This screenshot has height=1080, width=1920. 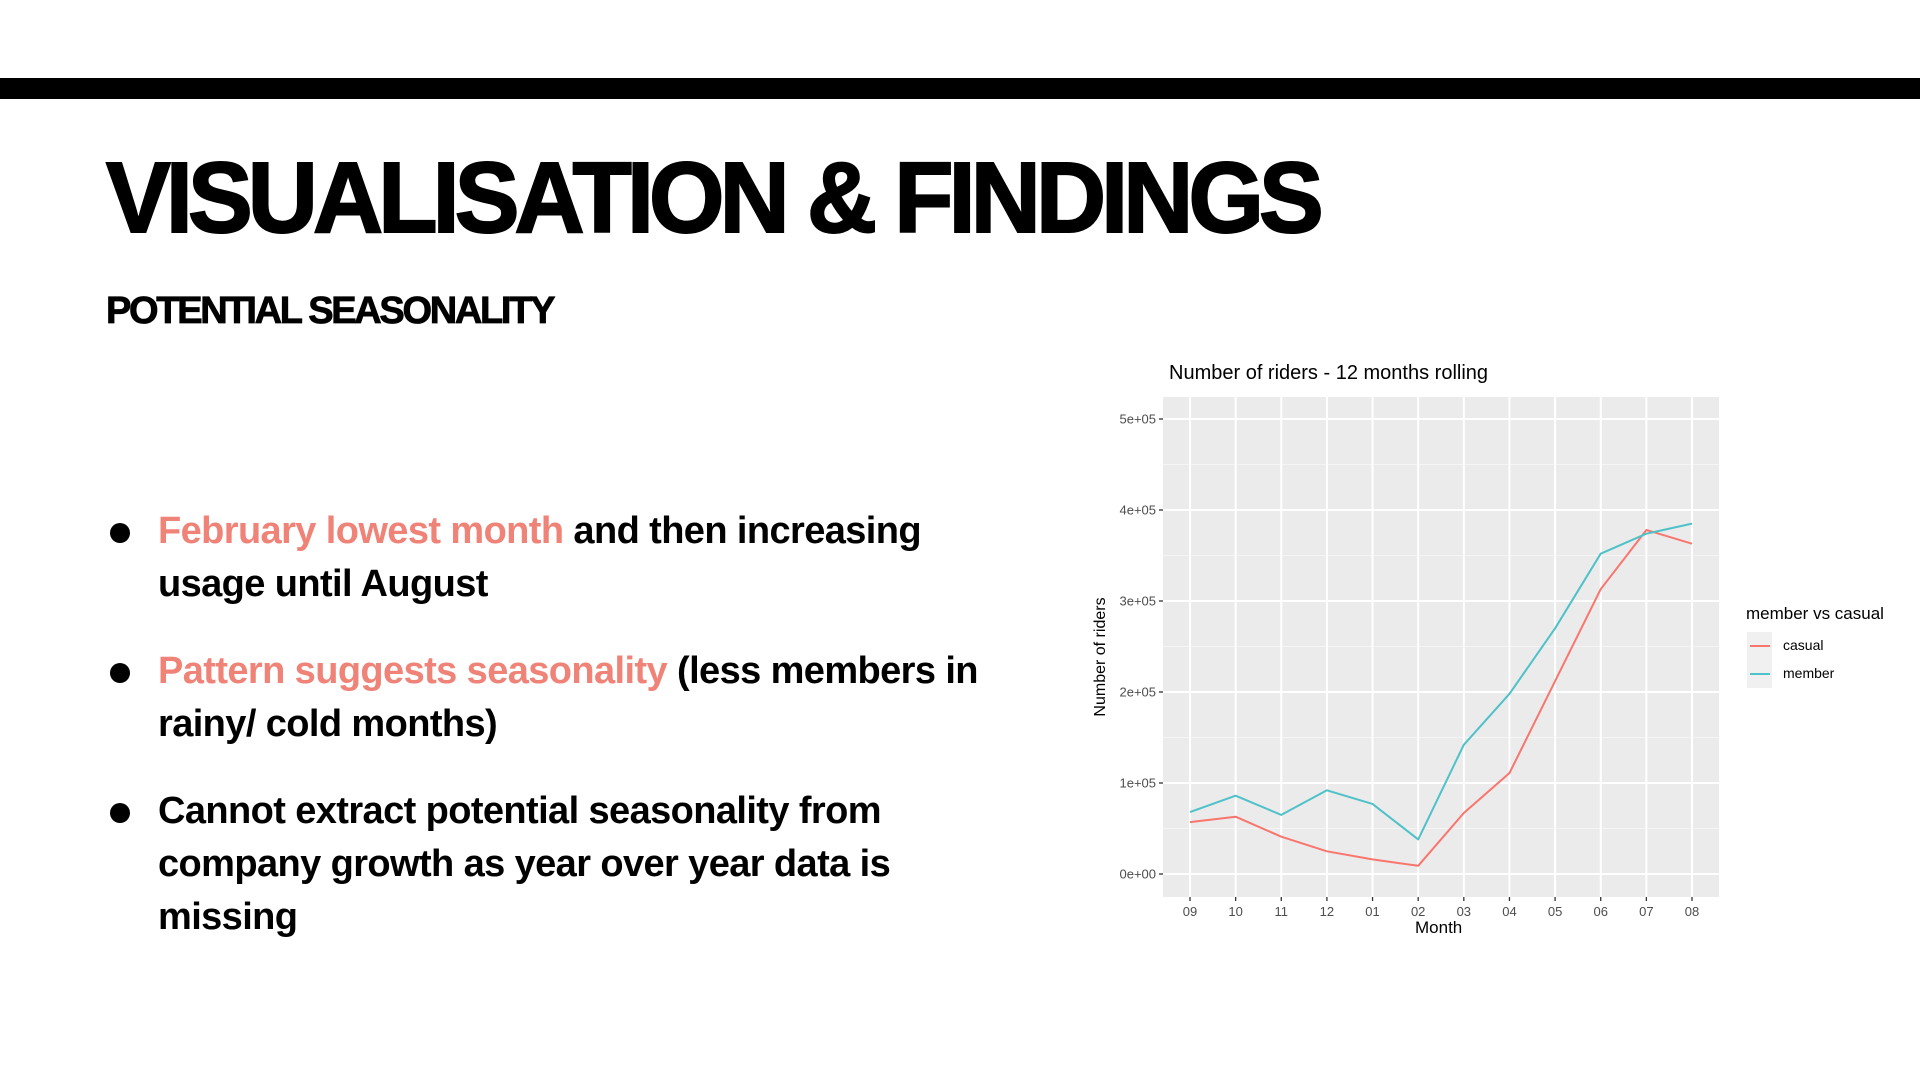 What do you see at coordinates (1372, 911) in the screenshot?
I see `x-tick-label: 01` at bounding box center [1372, 911].